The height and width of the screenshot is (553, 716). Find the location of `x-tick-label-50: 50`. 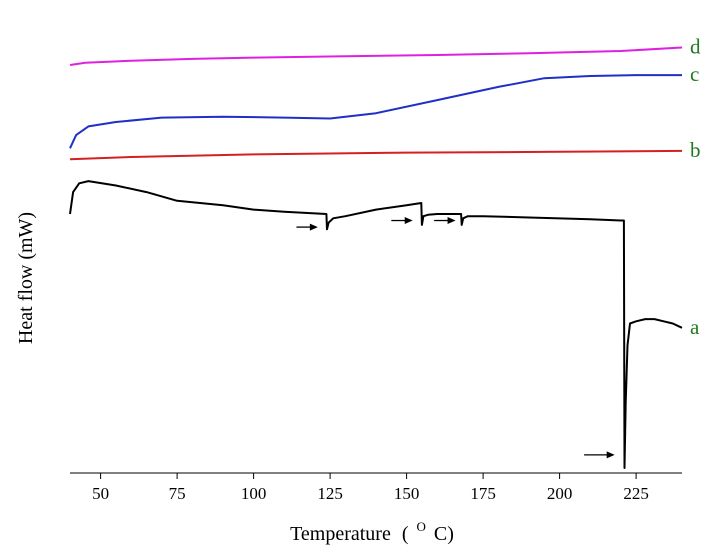

x-tick-label-50: 50 is located at coordinates (100, 493).